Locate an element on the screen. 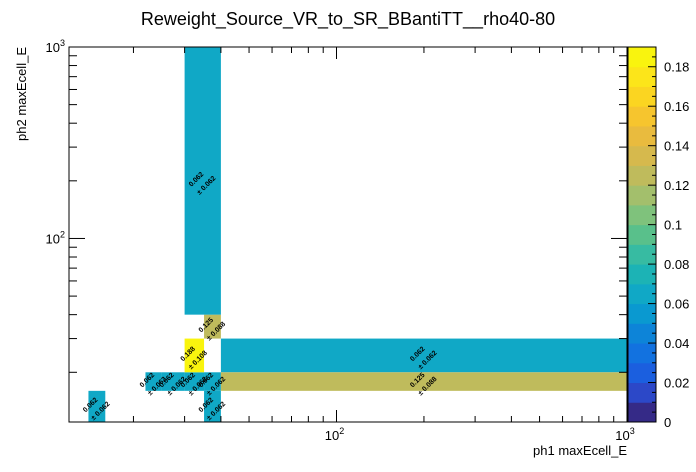  colorbar: 0 0.02 0.04 0.06 0.08 0.1 0.12 0.14 0.16 0.18 is located at coordinates (658, 238).